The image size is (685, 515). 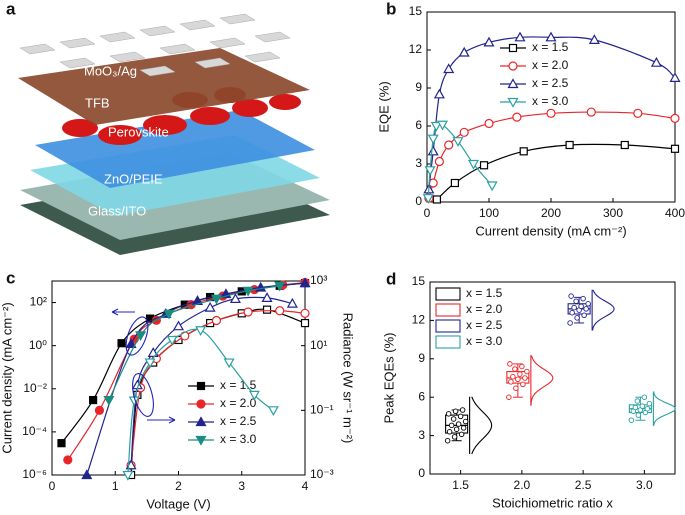 I want to click on x-tick-label: 3, so click(x=241, y=486).